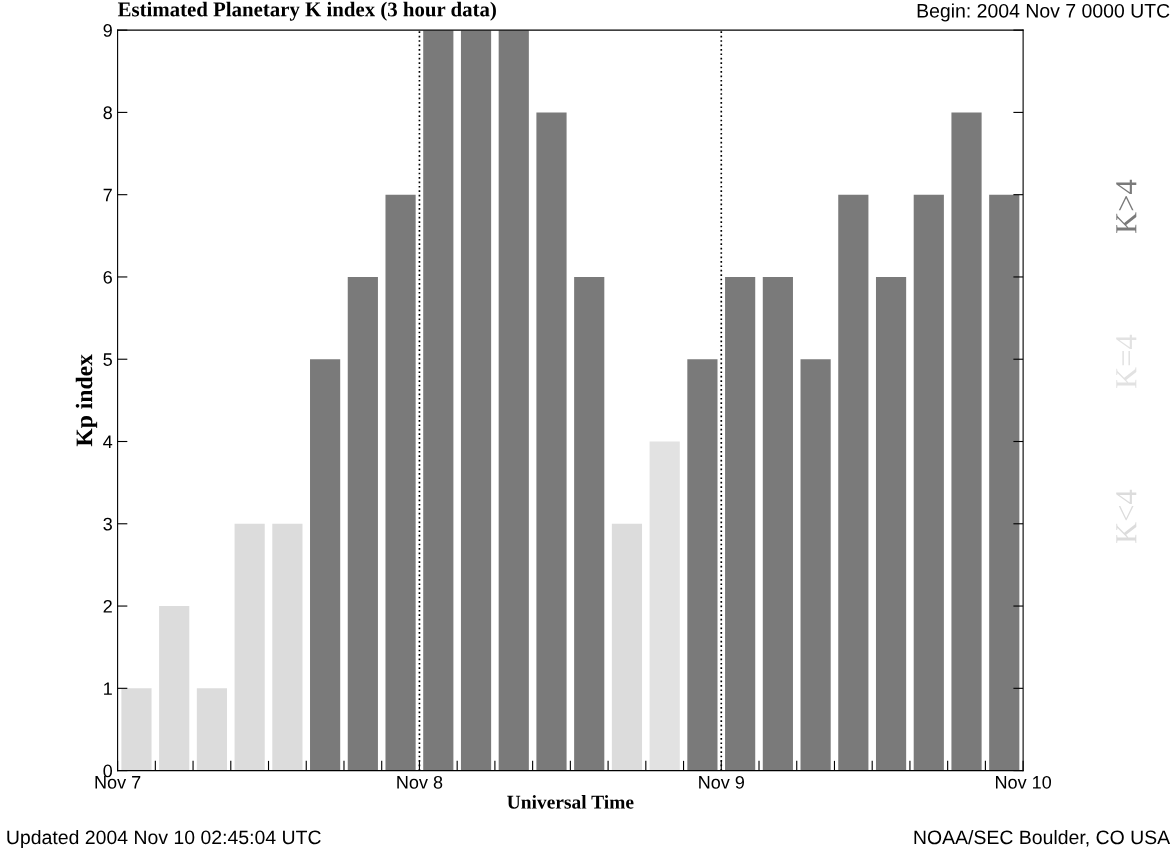  I want to click on y-tick-label: 6, so click(107, 277).